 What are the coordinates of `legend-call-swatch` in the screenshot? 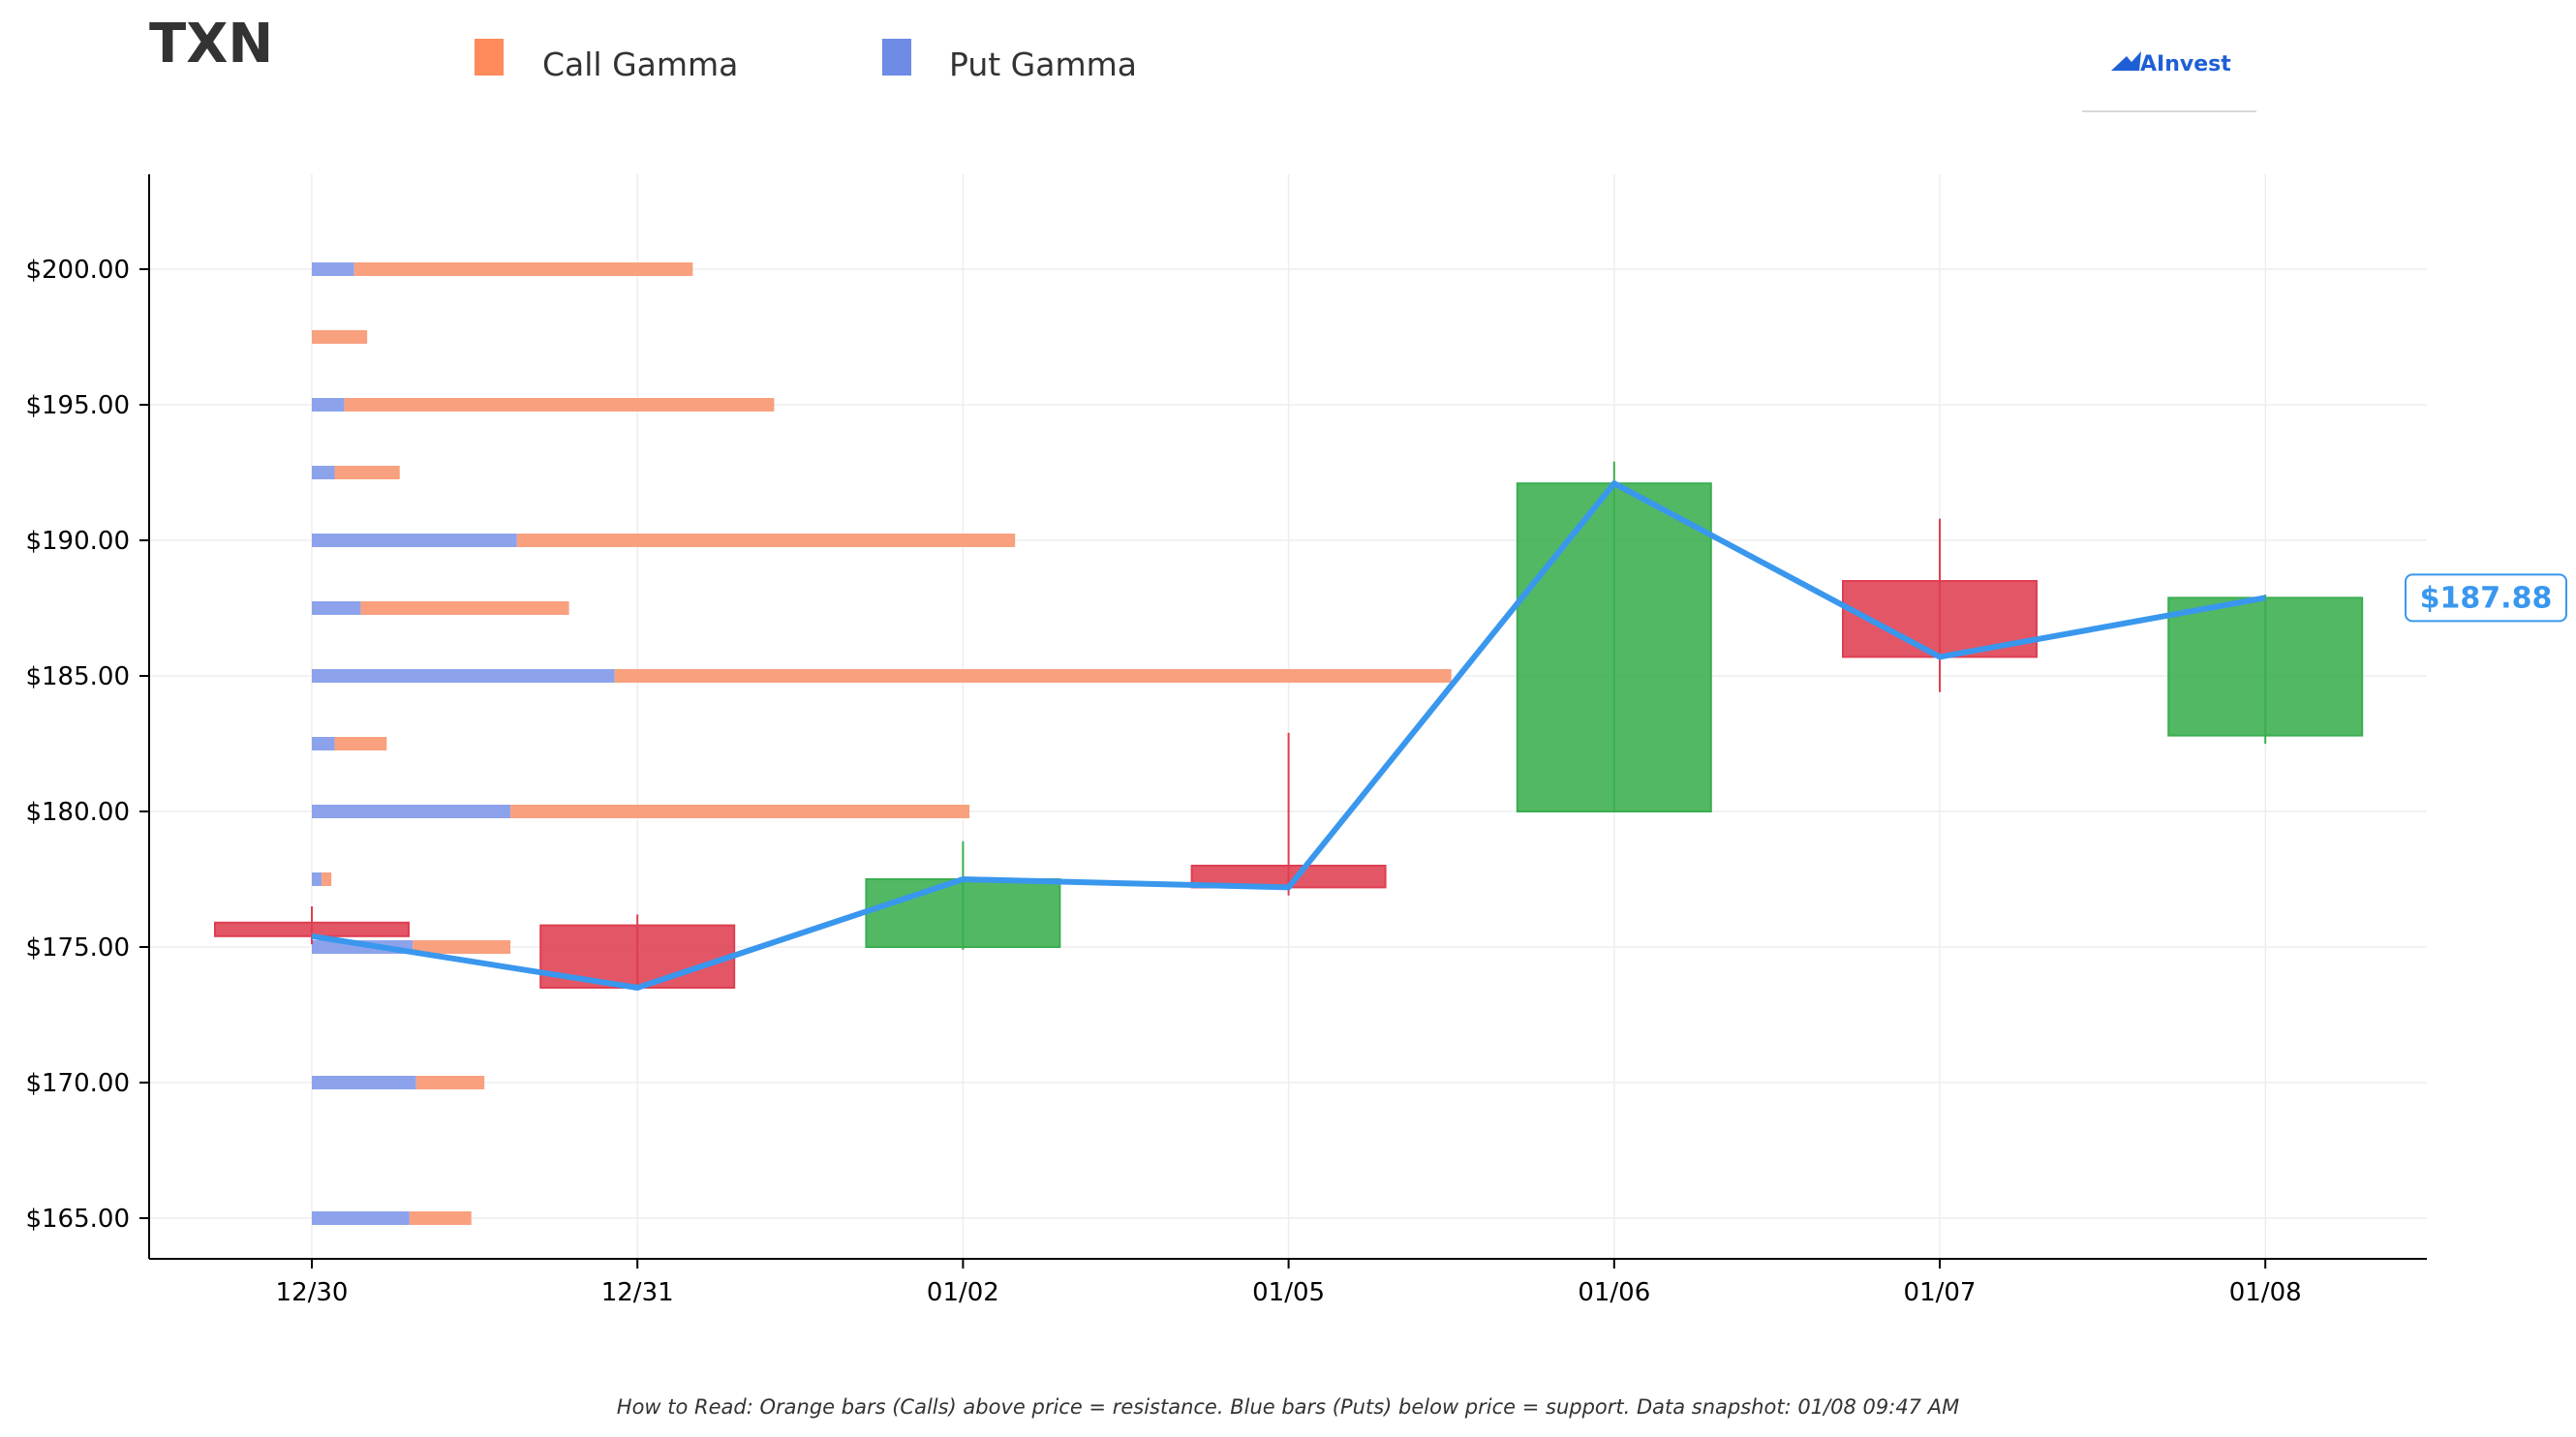 It's located at (489, 58).